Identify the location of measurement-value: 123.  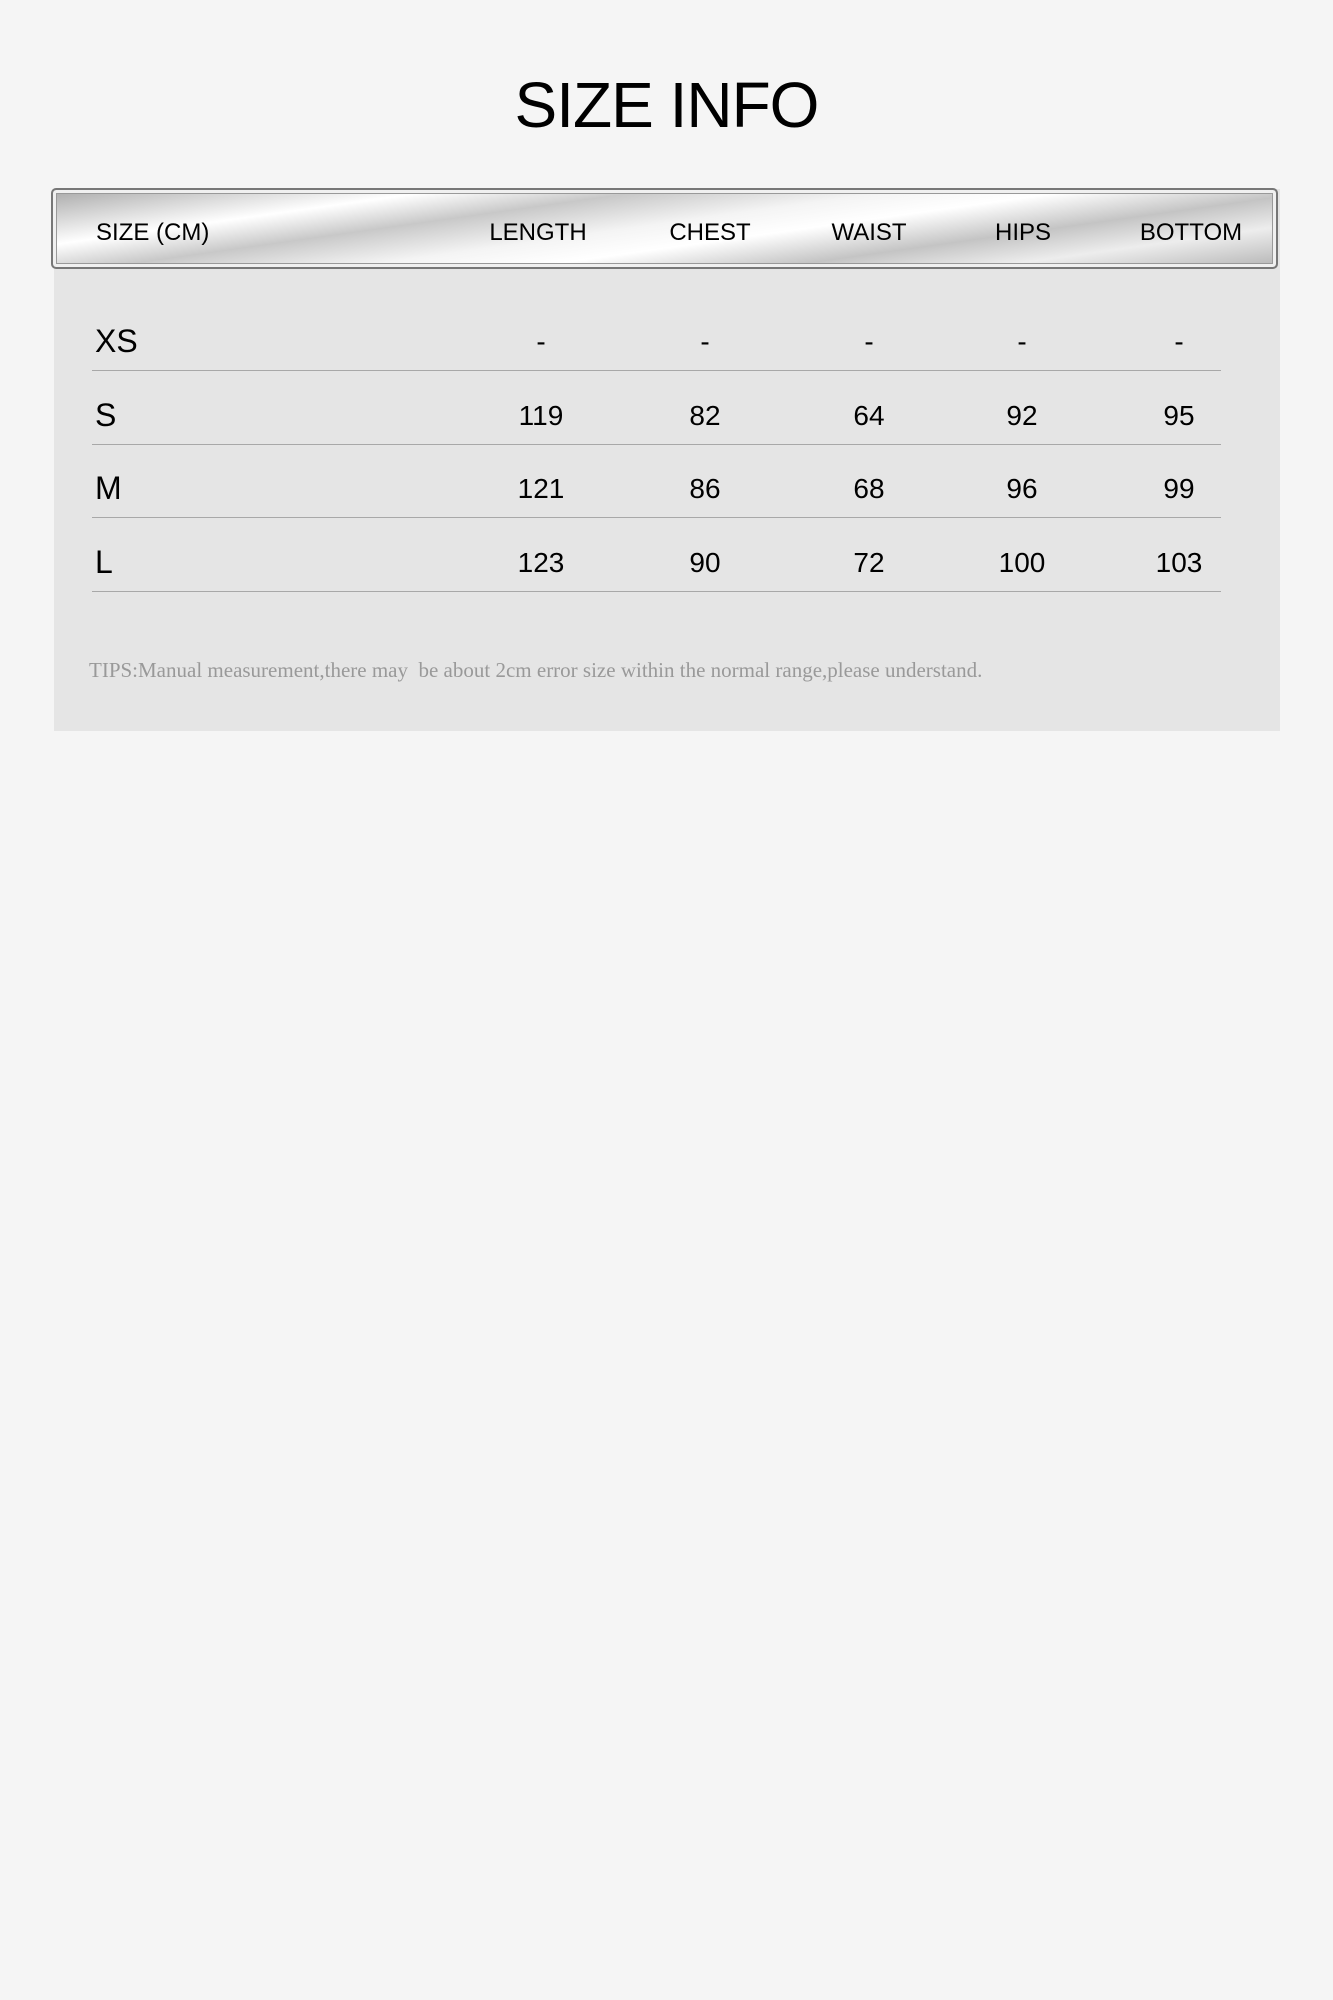
(541, 562).